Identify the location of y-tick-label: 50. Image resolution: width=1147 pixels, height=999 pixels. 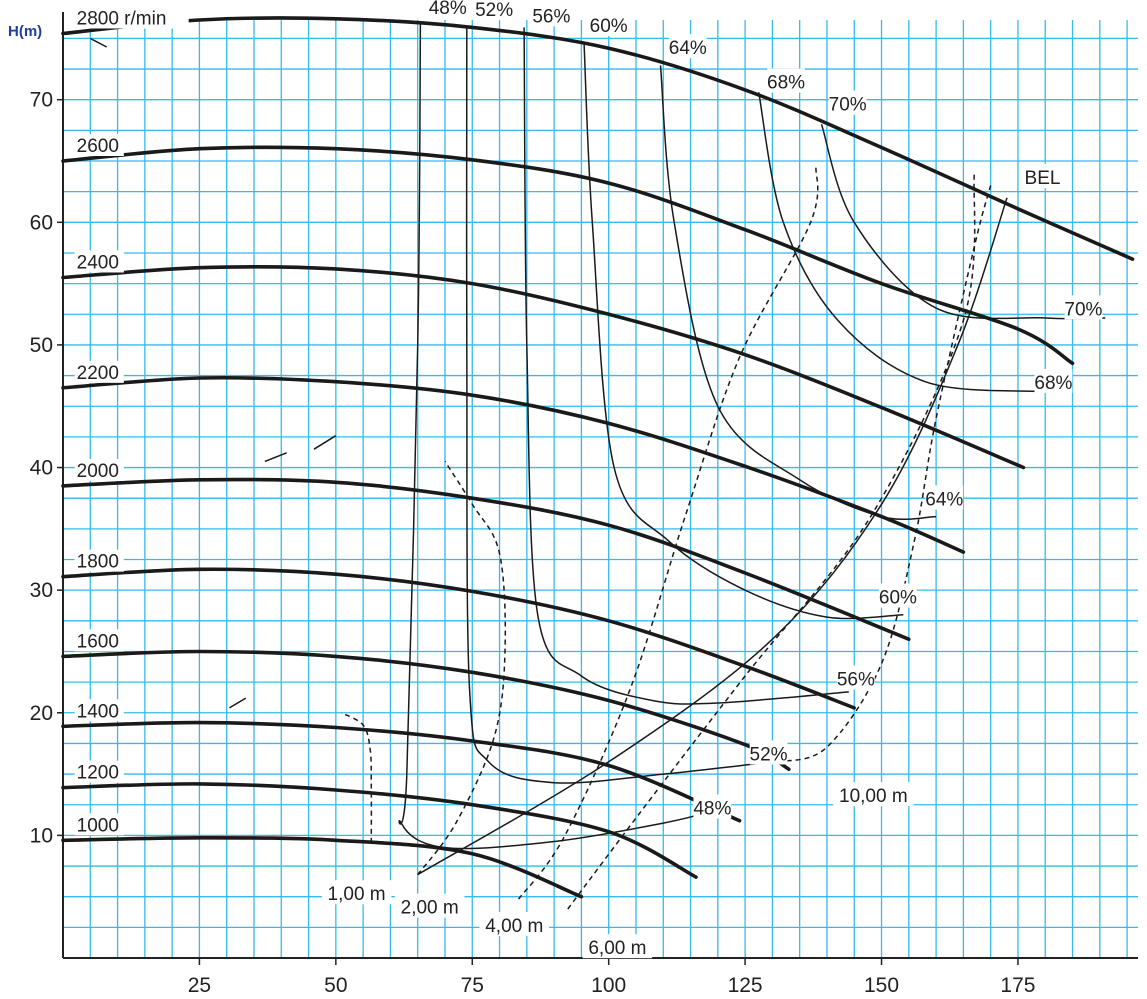
(41, 345).